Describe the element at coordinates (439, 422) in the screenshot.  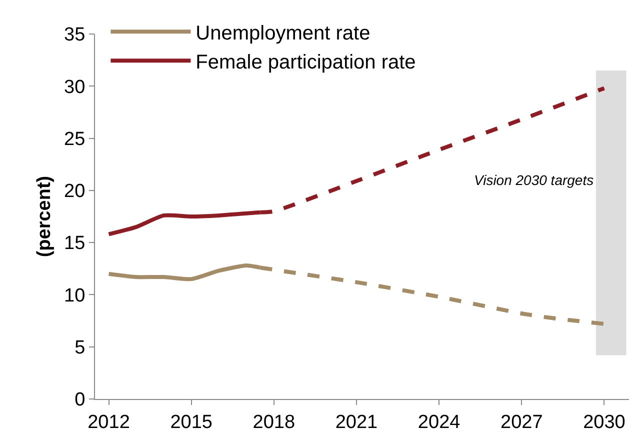
I see `x-tick-label: 2024` at that location.